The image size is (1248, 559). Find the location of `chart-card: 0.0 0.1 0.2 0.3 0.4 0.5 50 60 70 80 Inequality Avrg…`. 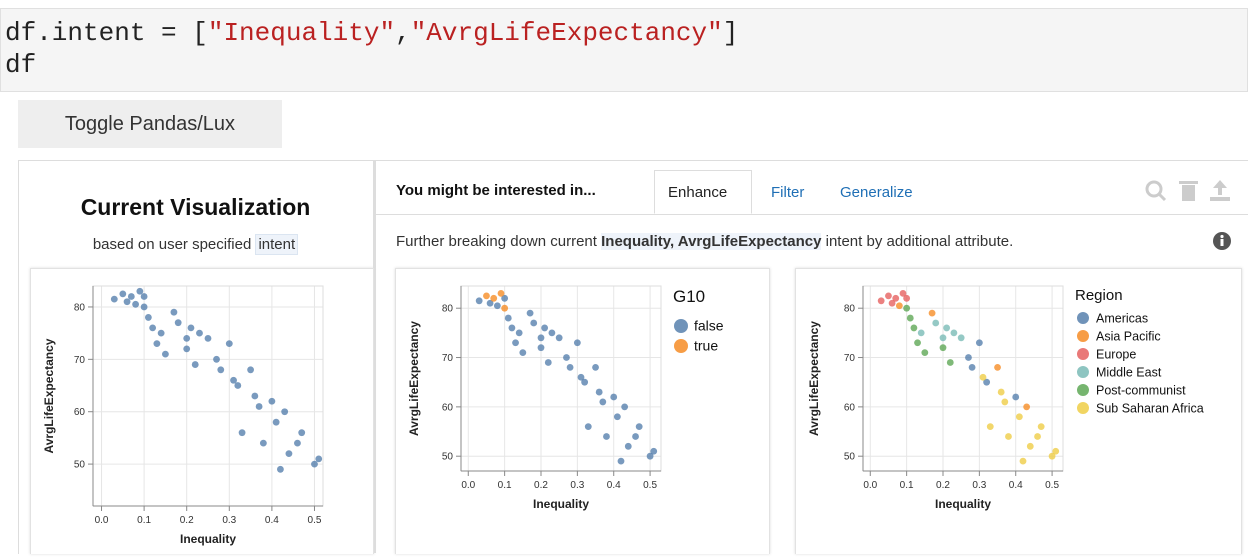

chart-card: 0.0 0.1 0.2 0.3 0.4 0.5 50 60 70 80 Inequality Avrg… is located at coordinates (202, 411).